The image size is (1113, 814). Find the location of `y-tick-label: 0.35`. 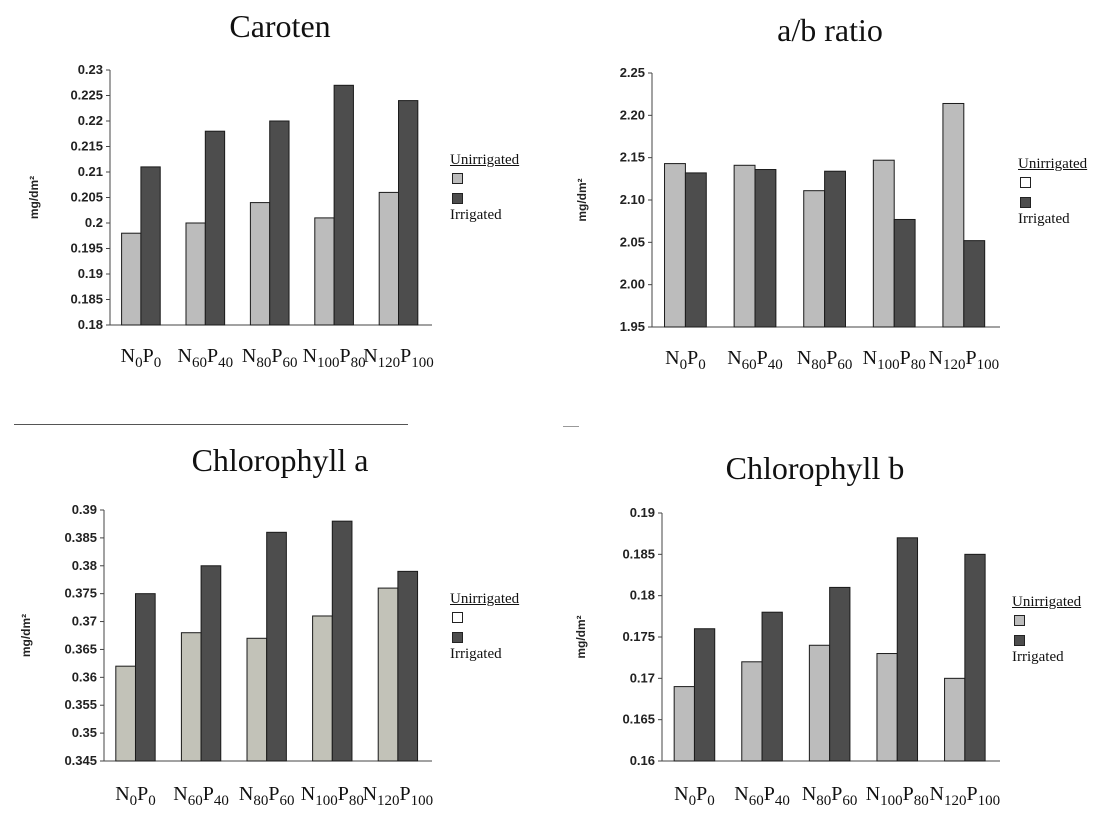

y-tick-label: 0.35 is located at coordinates (84, 732).